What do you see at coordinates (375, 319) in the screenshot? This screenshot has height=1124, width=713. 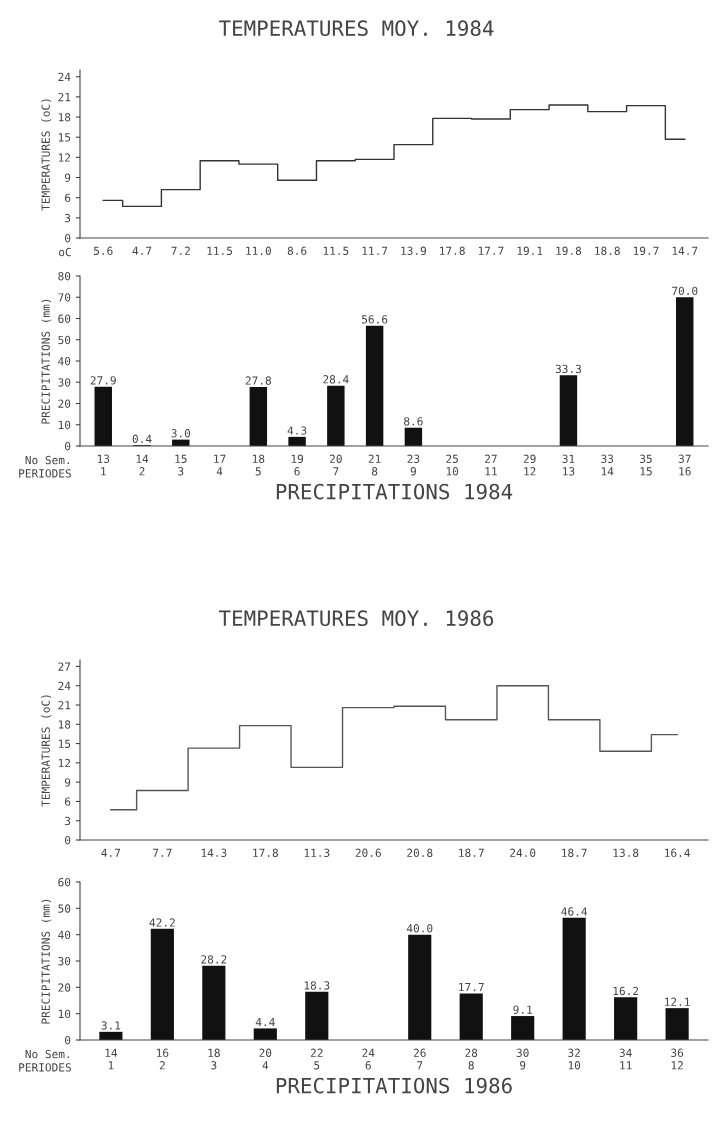 I see `data-label: 56.6` at bounding box center [375, 319].